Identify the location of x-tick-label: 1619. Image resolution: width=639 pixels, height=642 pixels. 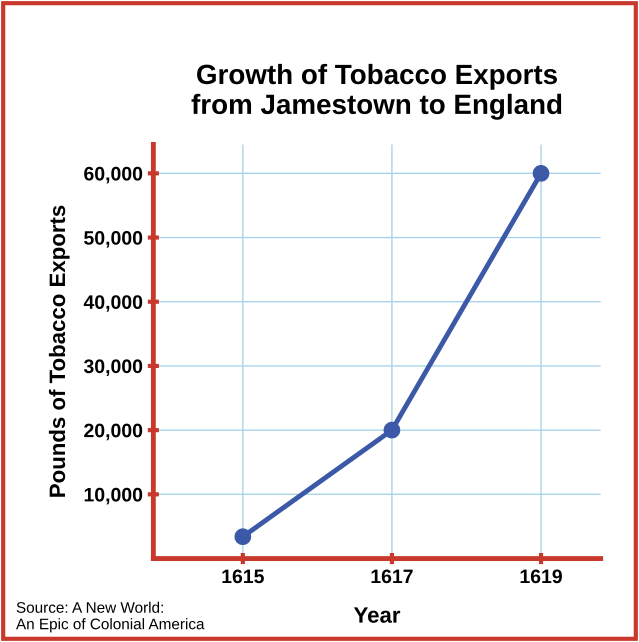
(541, 576).